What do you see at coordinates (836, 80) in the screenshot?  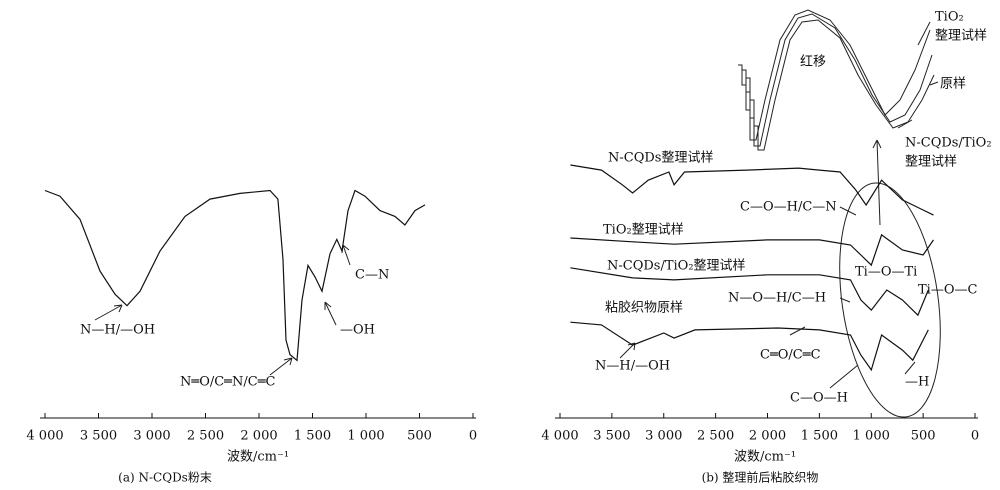 I see `inset-curves` at bounding box center [836, 80].